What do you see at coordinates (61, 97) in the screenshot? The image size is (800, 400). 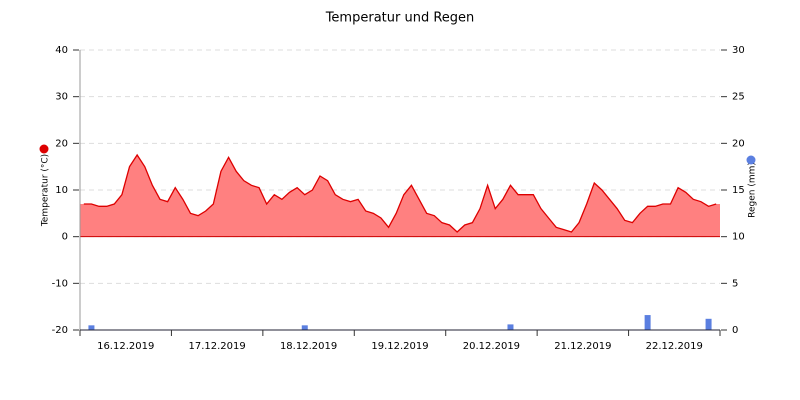 I see `y-tick-label: 30` at bounding box center [61, 97].